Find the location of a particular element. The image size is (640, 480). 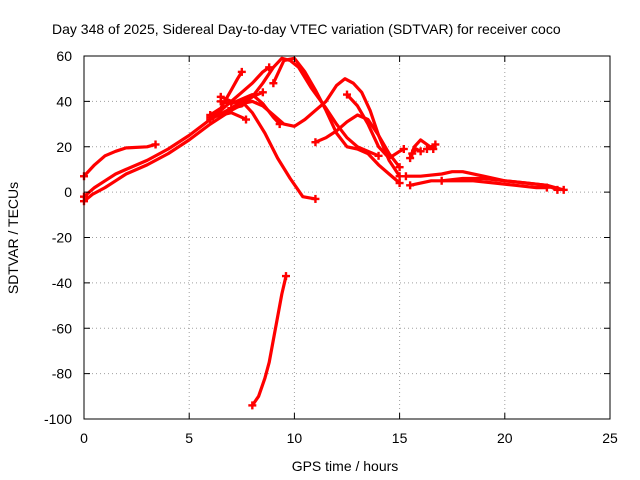

y-tick-label: -80 is located at coordinates (62, 374).